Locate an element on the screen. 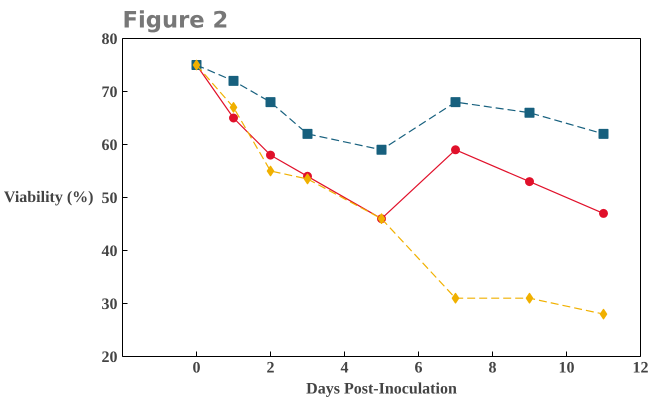 The width and height of the screenshot is (668, 409). x-tick-label: 12 is located at coordinates (640, 368).